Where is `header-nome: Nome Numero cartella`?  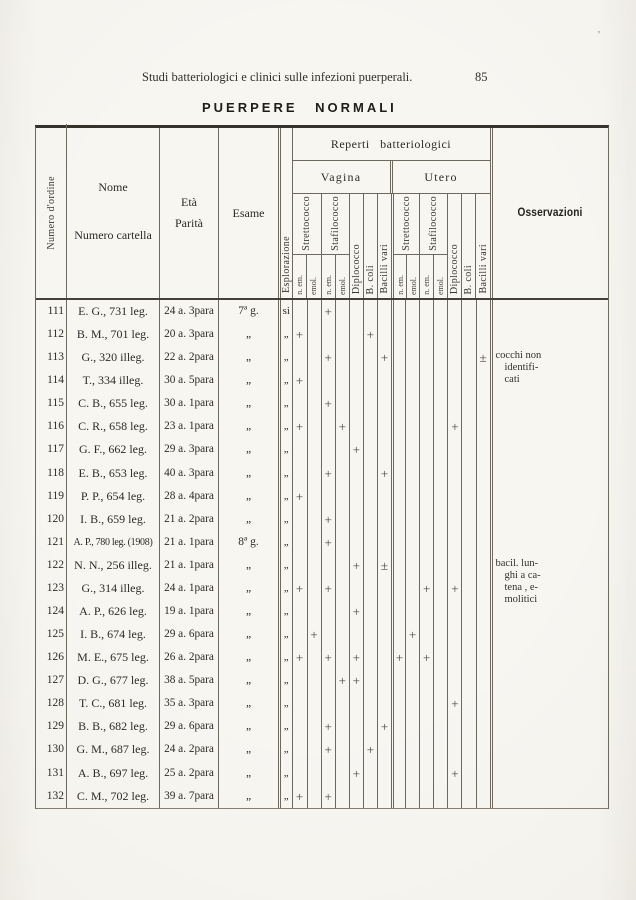
header-nome: Nome Numero cartella is located at coordinates (112, 211).